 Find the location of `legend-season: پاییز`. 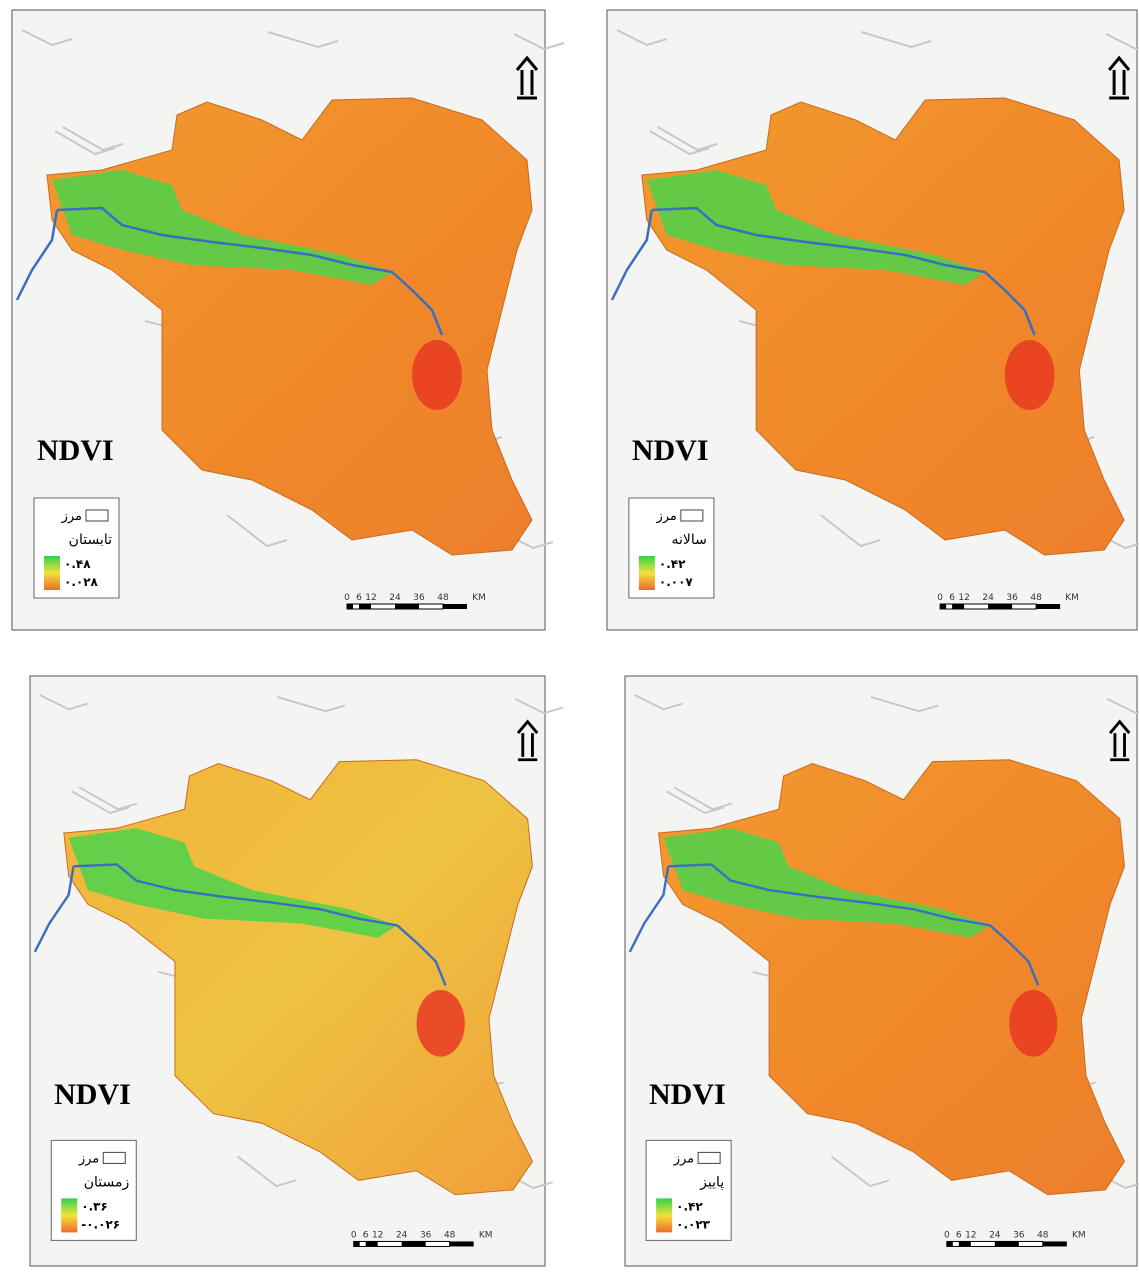

legend-season: پاییز is located at coordinates (711, 1182).